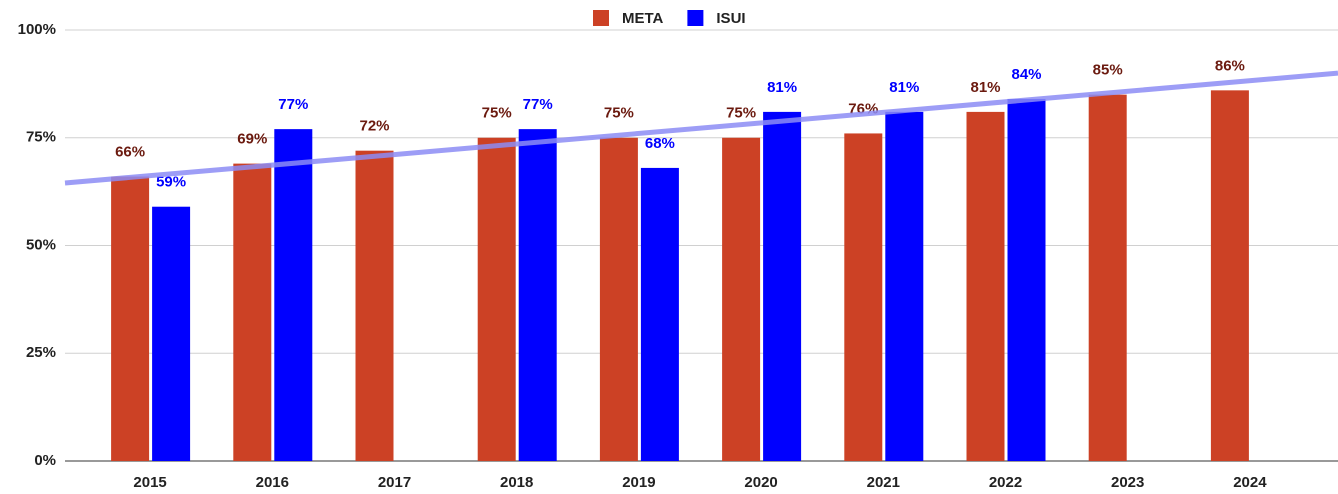 Image resolution: width=1338 pixels, height=494 pixels. What do you see at coordinates (1127, 482) in the screenshot?
I see `x-tick-label: 2023` at bounding box center [1127, 482].